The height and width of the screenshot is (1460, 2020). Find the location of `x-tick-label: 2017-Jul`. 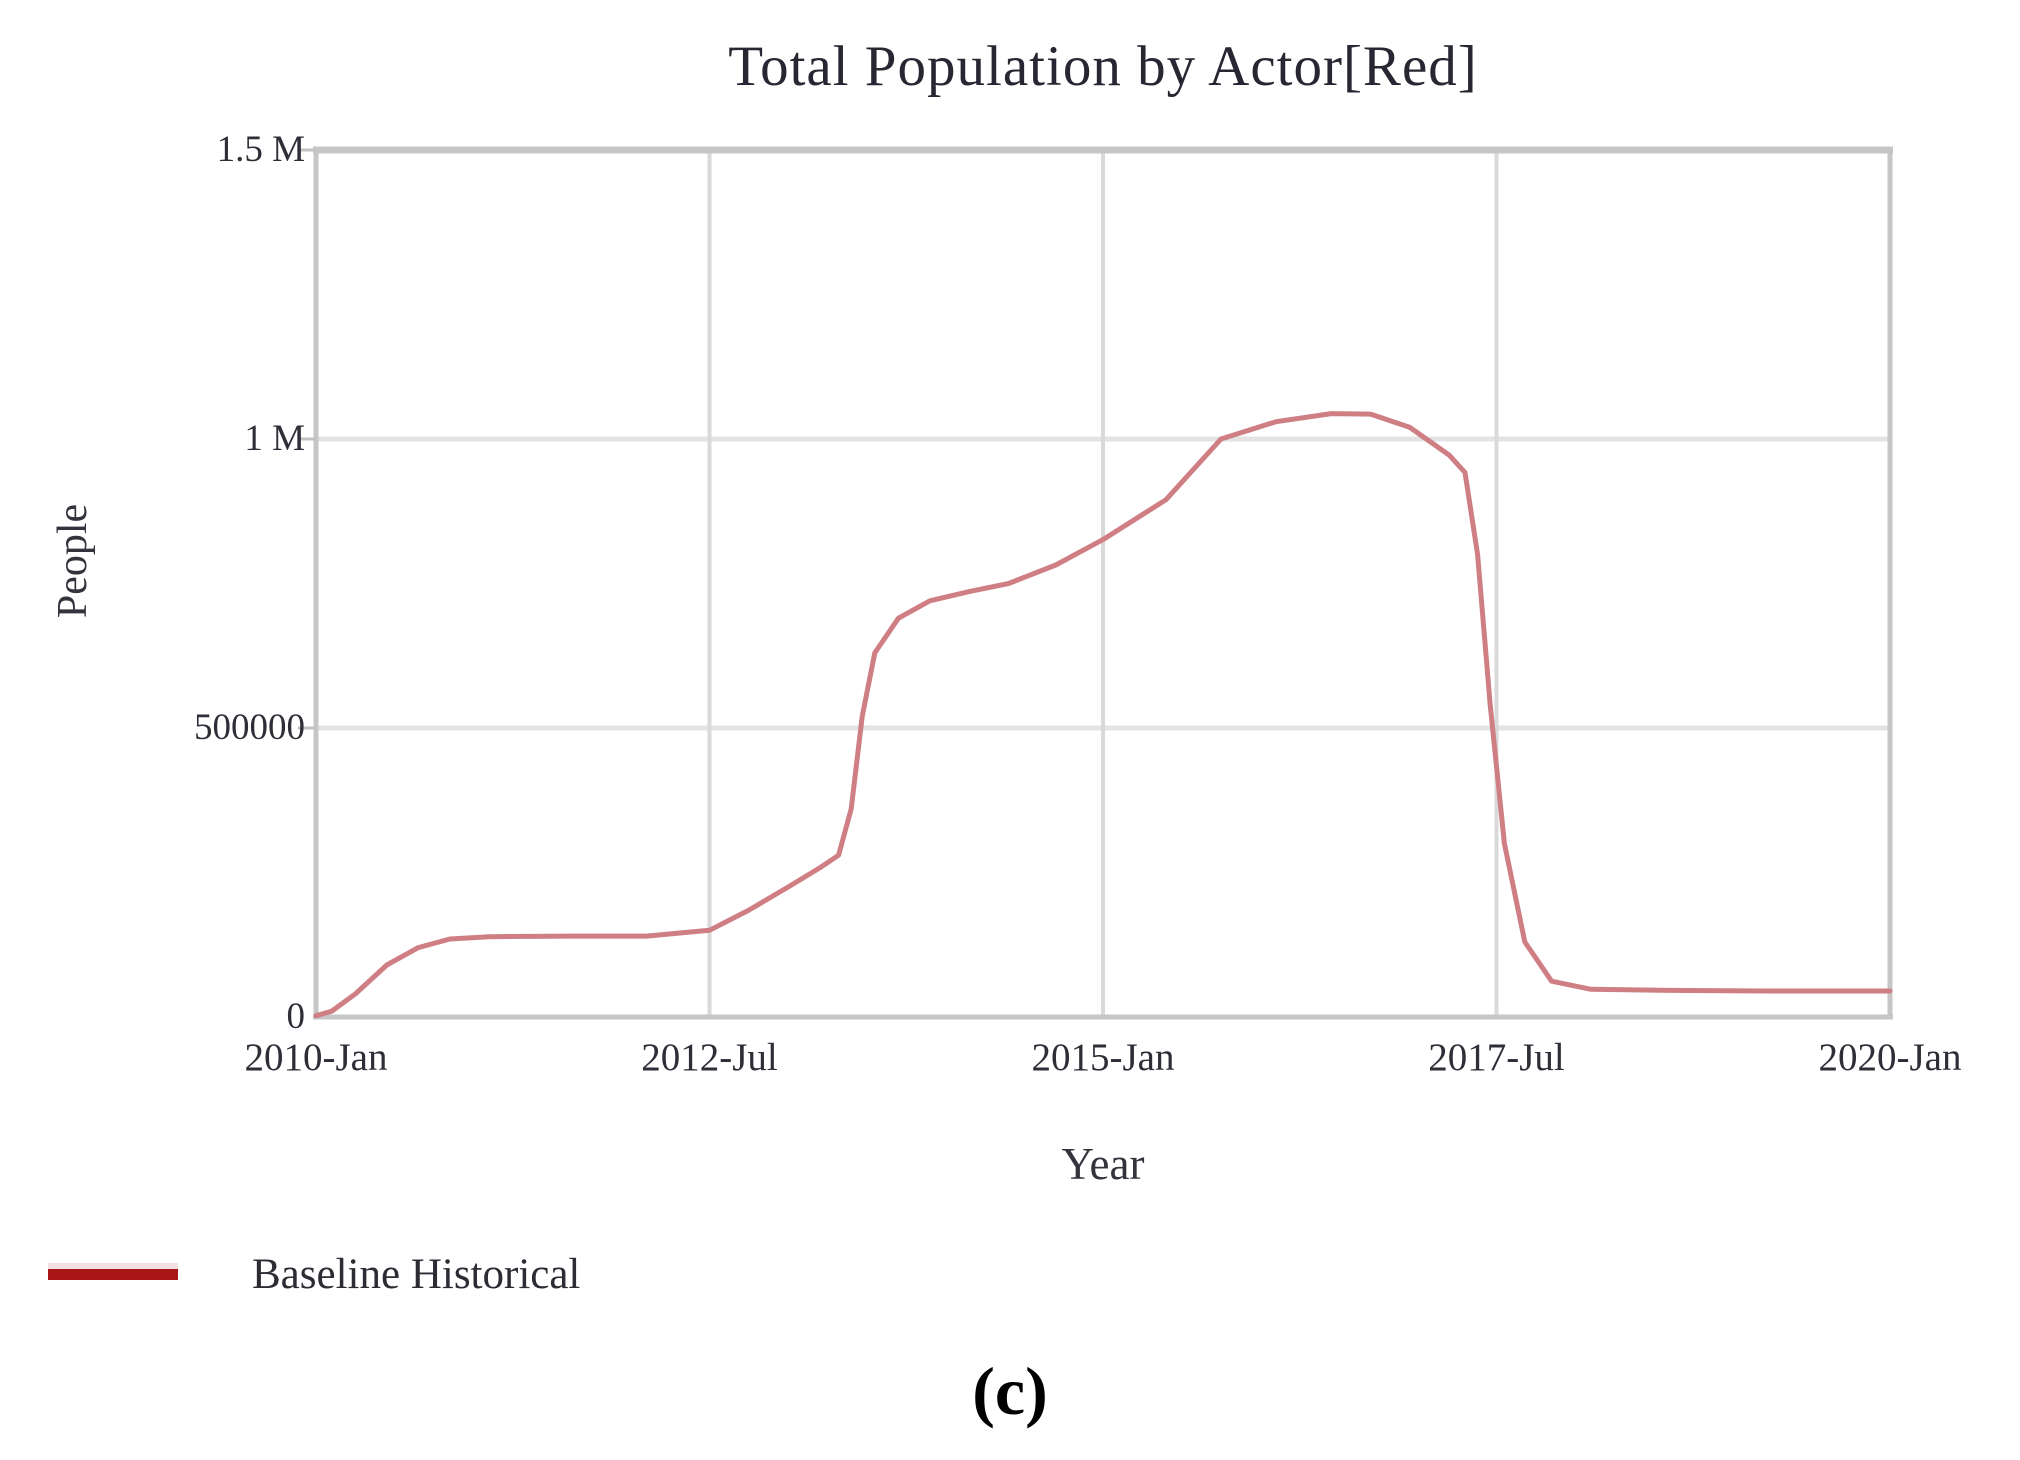

x-tick-label: 2017-Jul is located at coordinates (1496, 1057).